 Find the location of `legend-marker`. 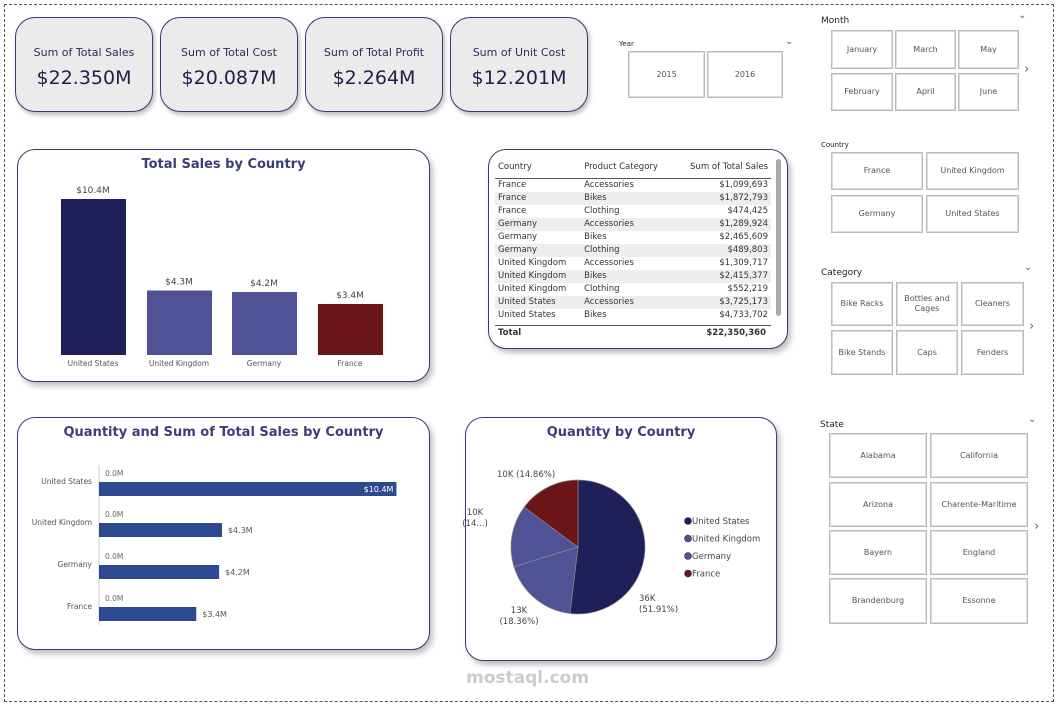

legend-marker is located at coordinates (688, 556).